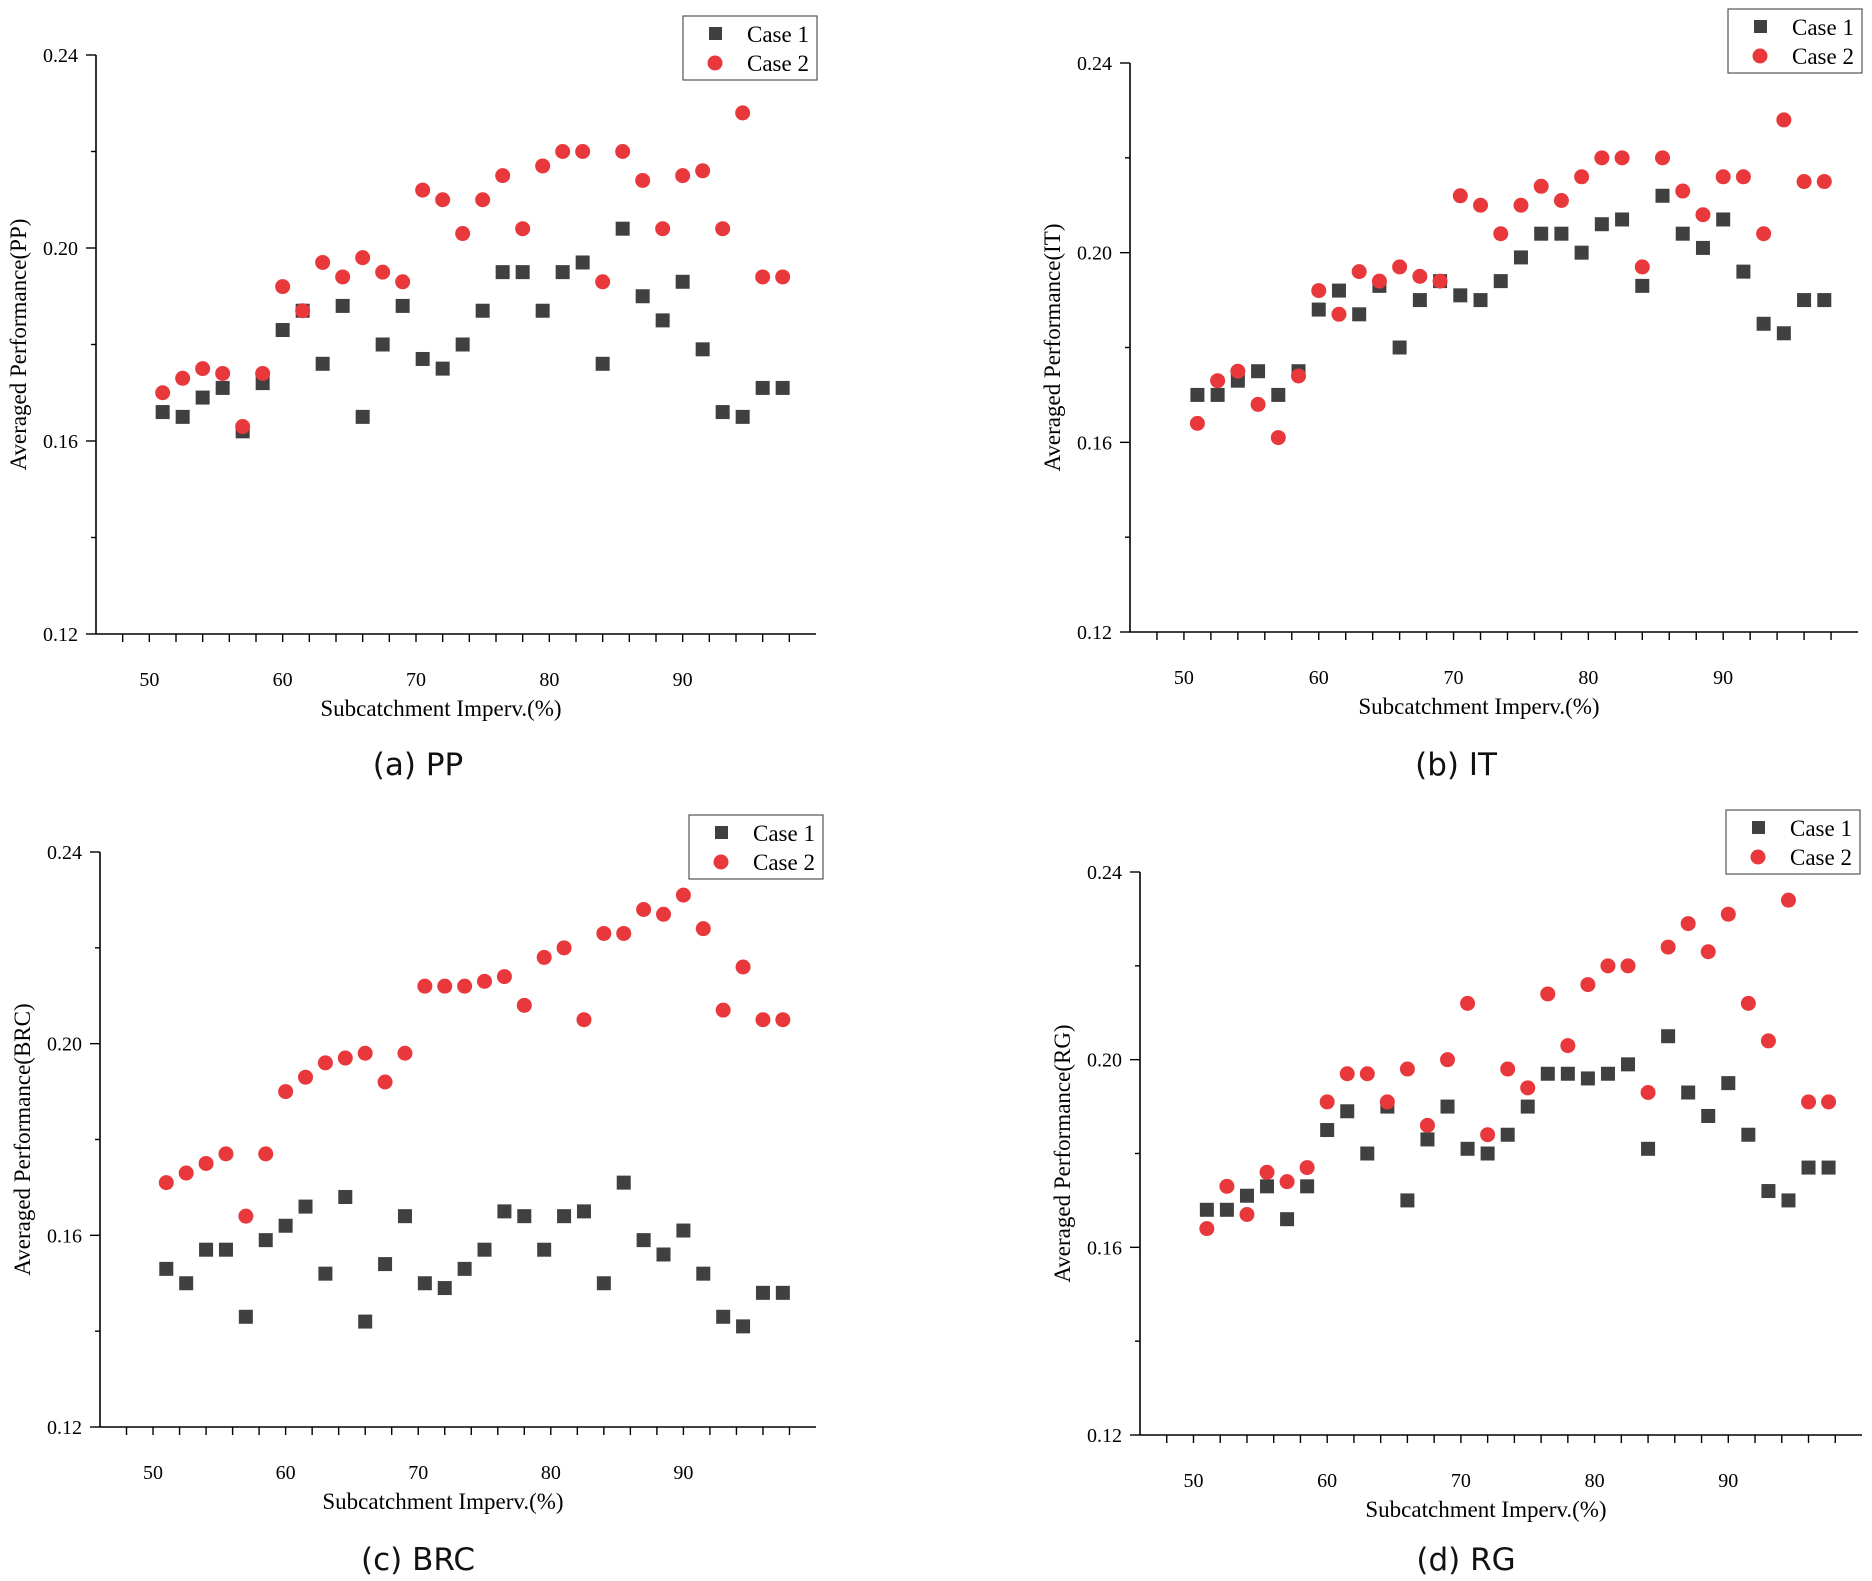 The image size is (1872, 1581). What do you see at coordinates (1485, 1509) in the screenshot?
I see `x-axis-label: Subcatchment Imperv.(%)` at bounding box center [1485, 1509].